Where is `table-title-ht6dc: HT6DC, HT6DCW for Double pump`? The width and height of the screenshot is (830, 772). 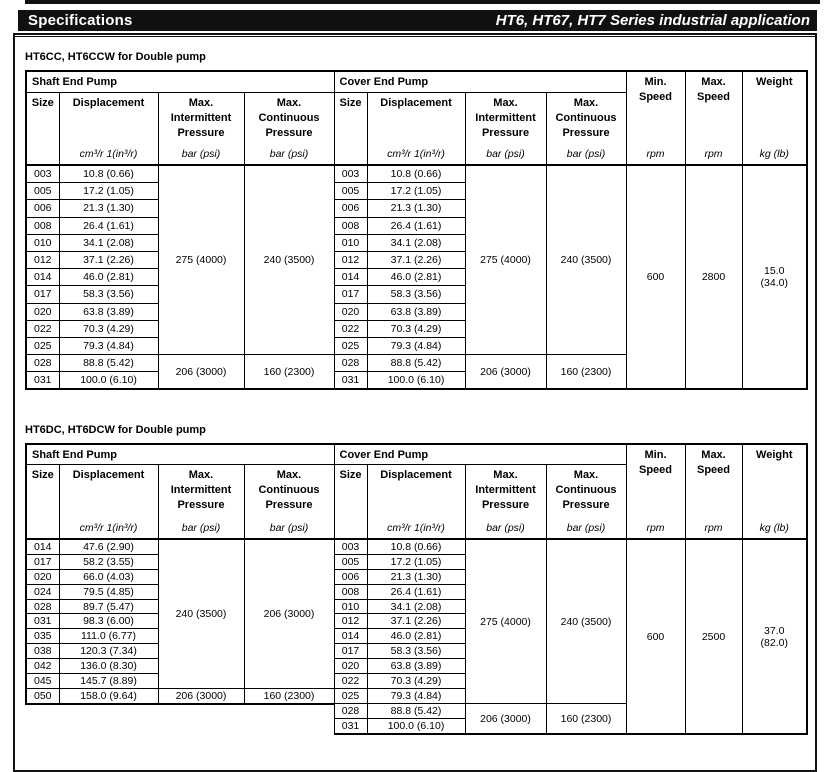
table-title-ht6dc: HT6DC, HT6DCW for Double pump is located at coordinates (115, 430).